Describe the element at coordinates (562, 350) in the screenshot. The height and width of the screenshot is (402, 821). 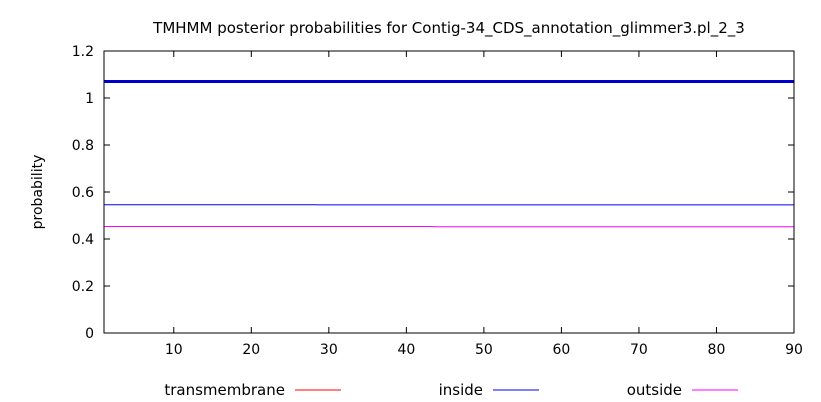
I see `x-tick-label: 60` at that location.